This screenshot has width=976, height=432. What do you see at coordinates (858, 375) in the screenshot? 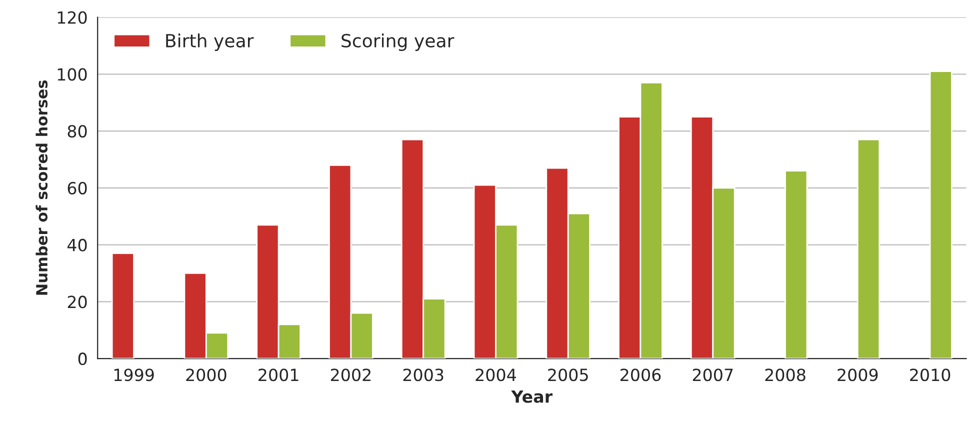
I see `x-tick-label: 2009` at bounding box center [858, 375].